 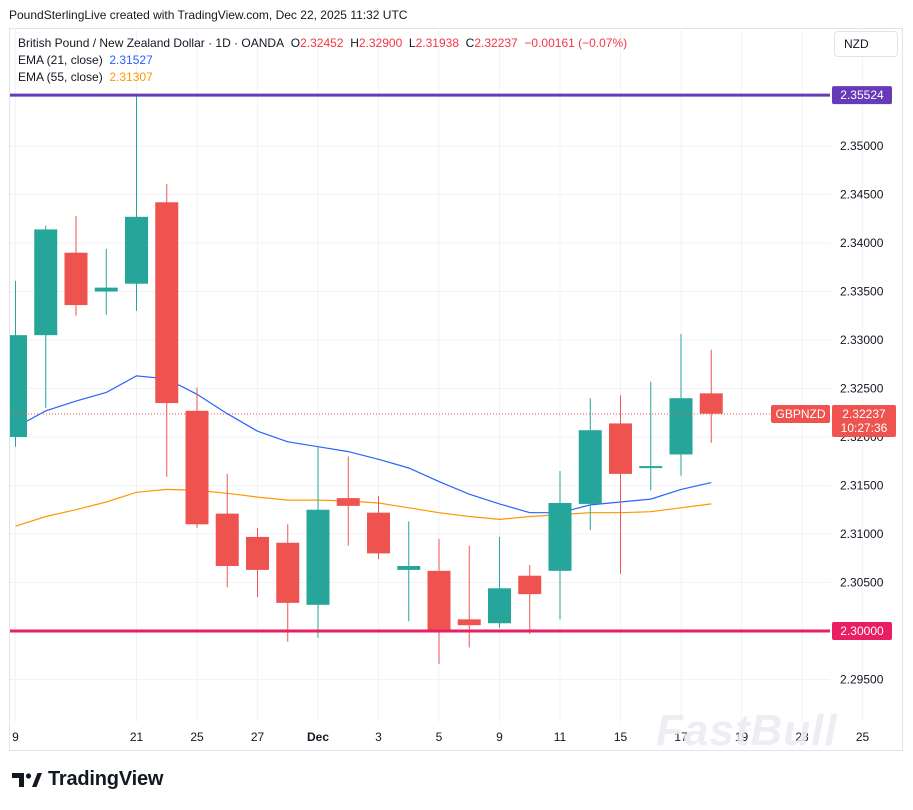 I want to click on legend-ema55-row: EMA (55, close) 2.31307, so click(x=322, y=77).